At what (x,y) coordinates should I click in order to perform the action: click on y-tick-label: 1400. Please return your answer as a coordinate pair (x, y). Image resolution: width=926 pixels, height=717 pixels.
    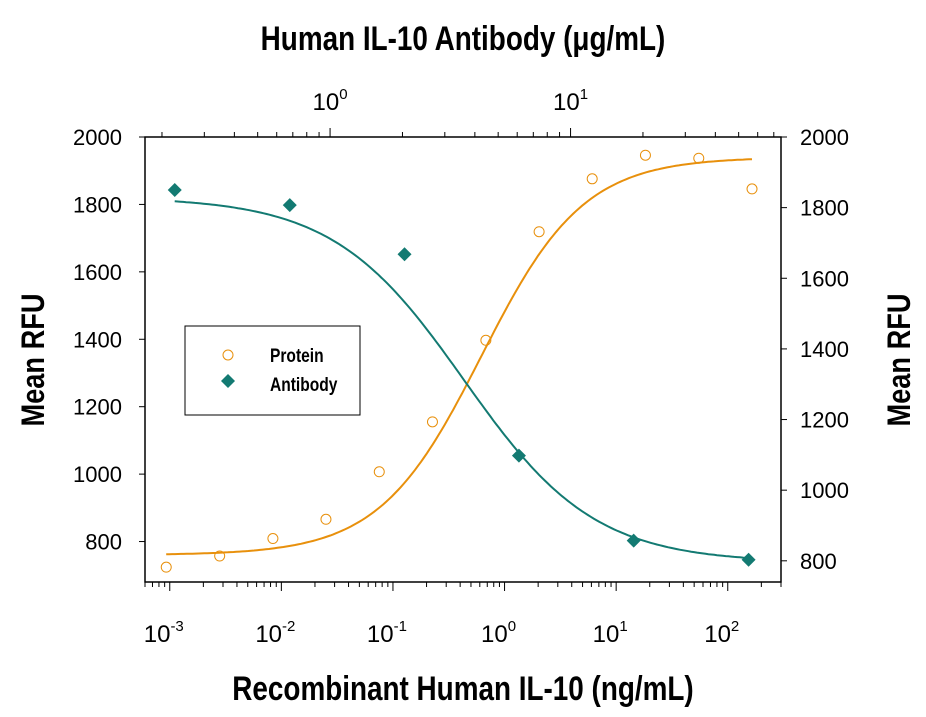
    Looking at the image, I should click on (97, 339).